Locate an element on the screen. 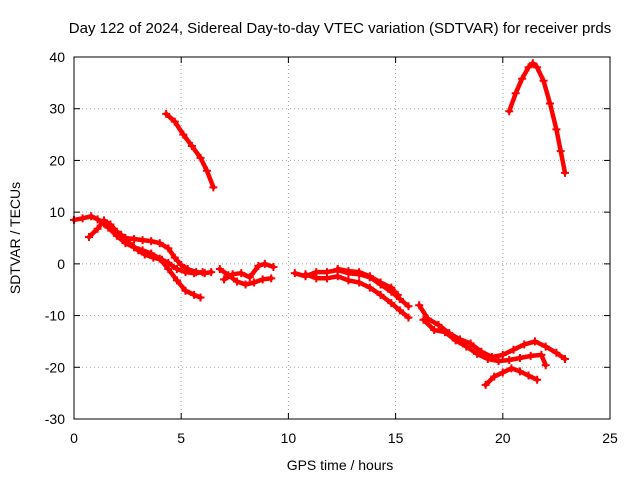 This screenshot has height=480, width=640. y-tick-label: 0 is located at coordinates (61, 264).